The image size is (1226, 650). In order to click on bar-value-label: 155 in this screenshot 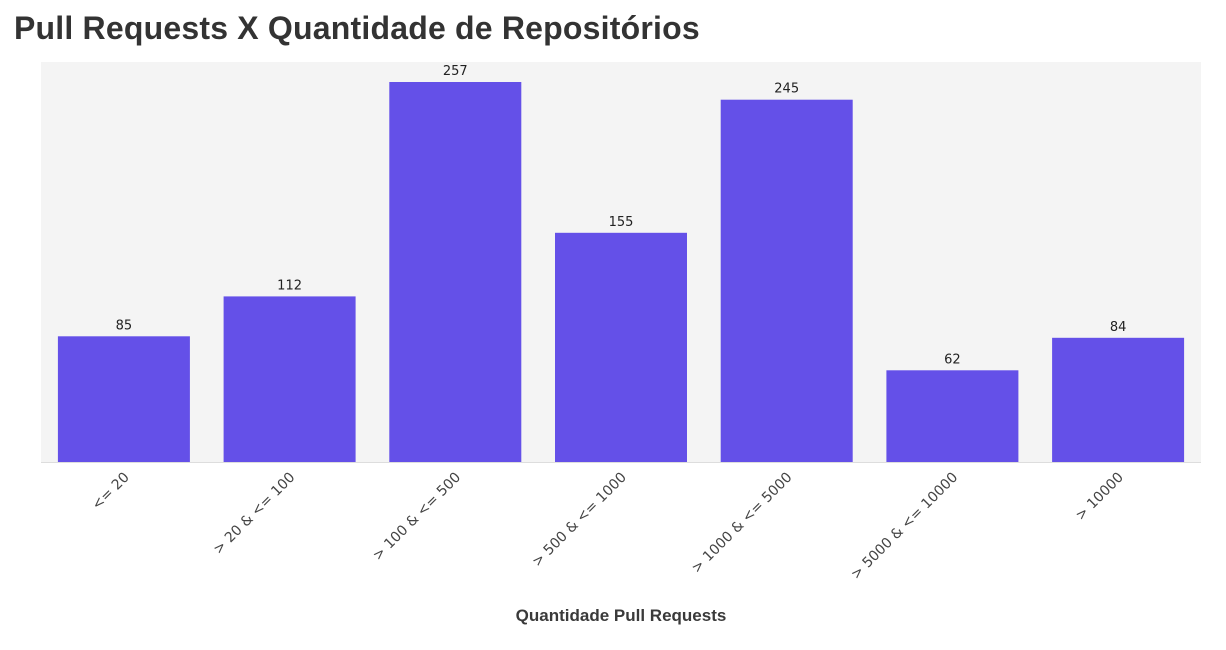, I will do `click(621, 222)`.